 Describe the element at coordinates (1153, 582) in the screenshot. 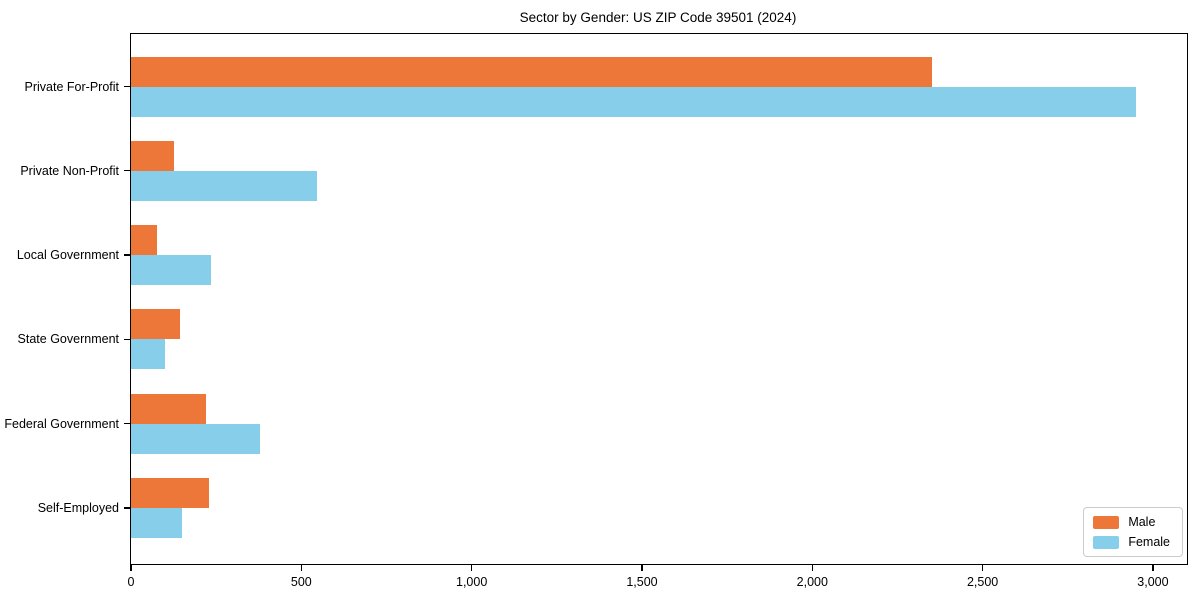

I see `x-tick-label-6: 3,000` at that location.